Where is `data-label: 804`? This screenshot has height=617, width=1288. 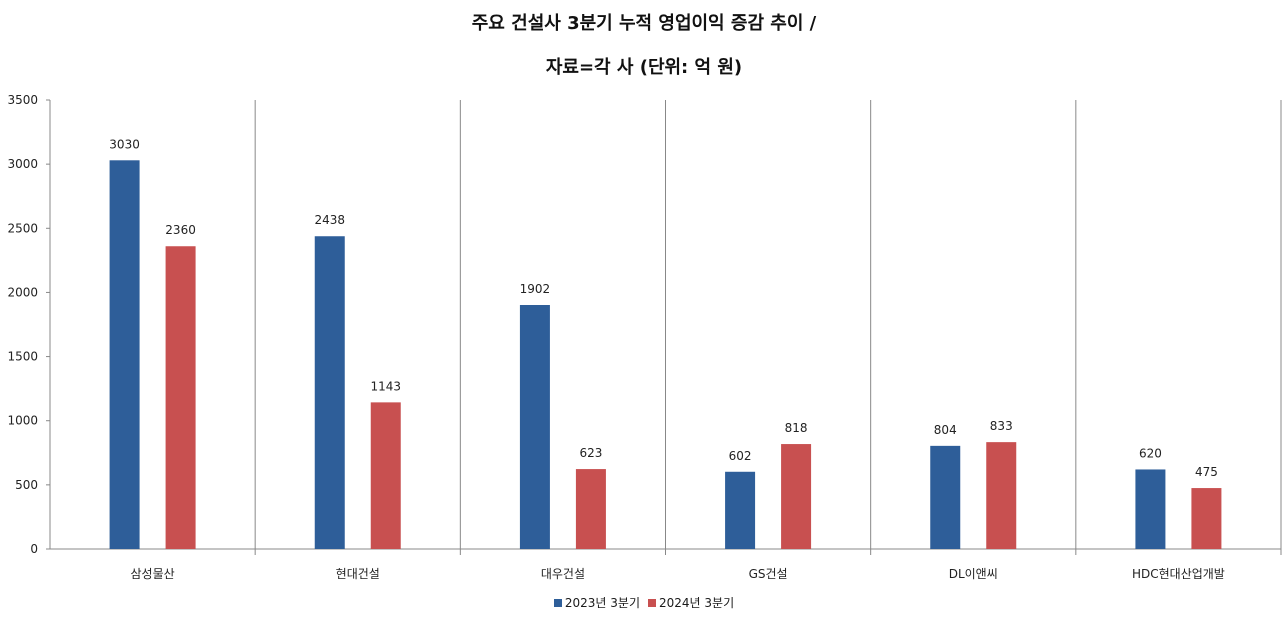
data-label: 804 is located at coordinates (945, 430).